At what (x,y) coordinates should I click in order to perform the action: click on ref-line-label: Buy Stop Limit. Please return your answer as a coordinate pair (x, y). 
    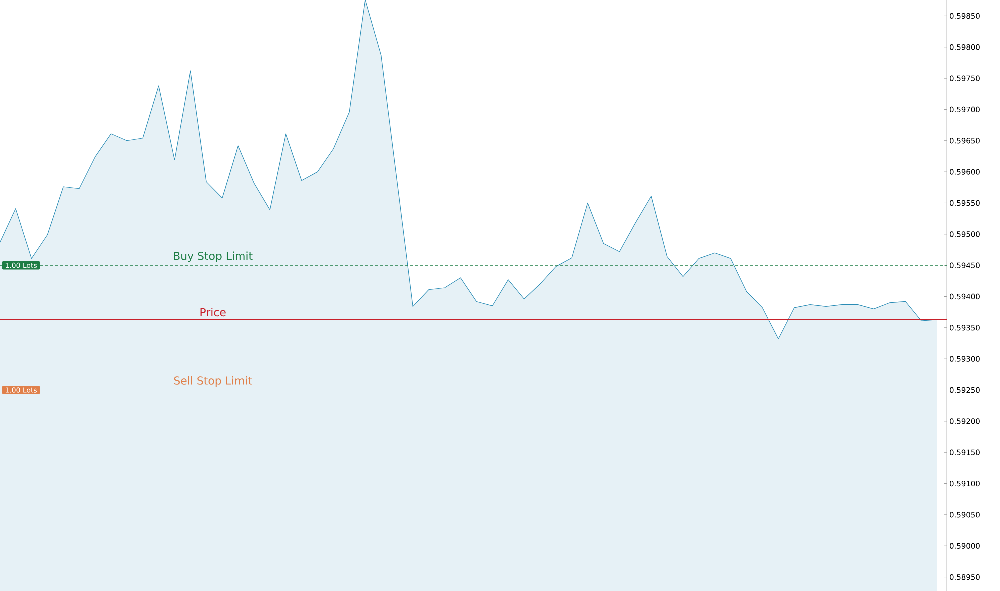
    Looking at the image, I should click on (213, 257).